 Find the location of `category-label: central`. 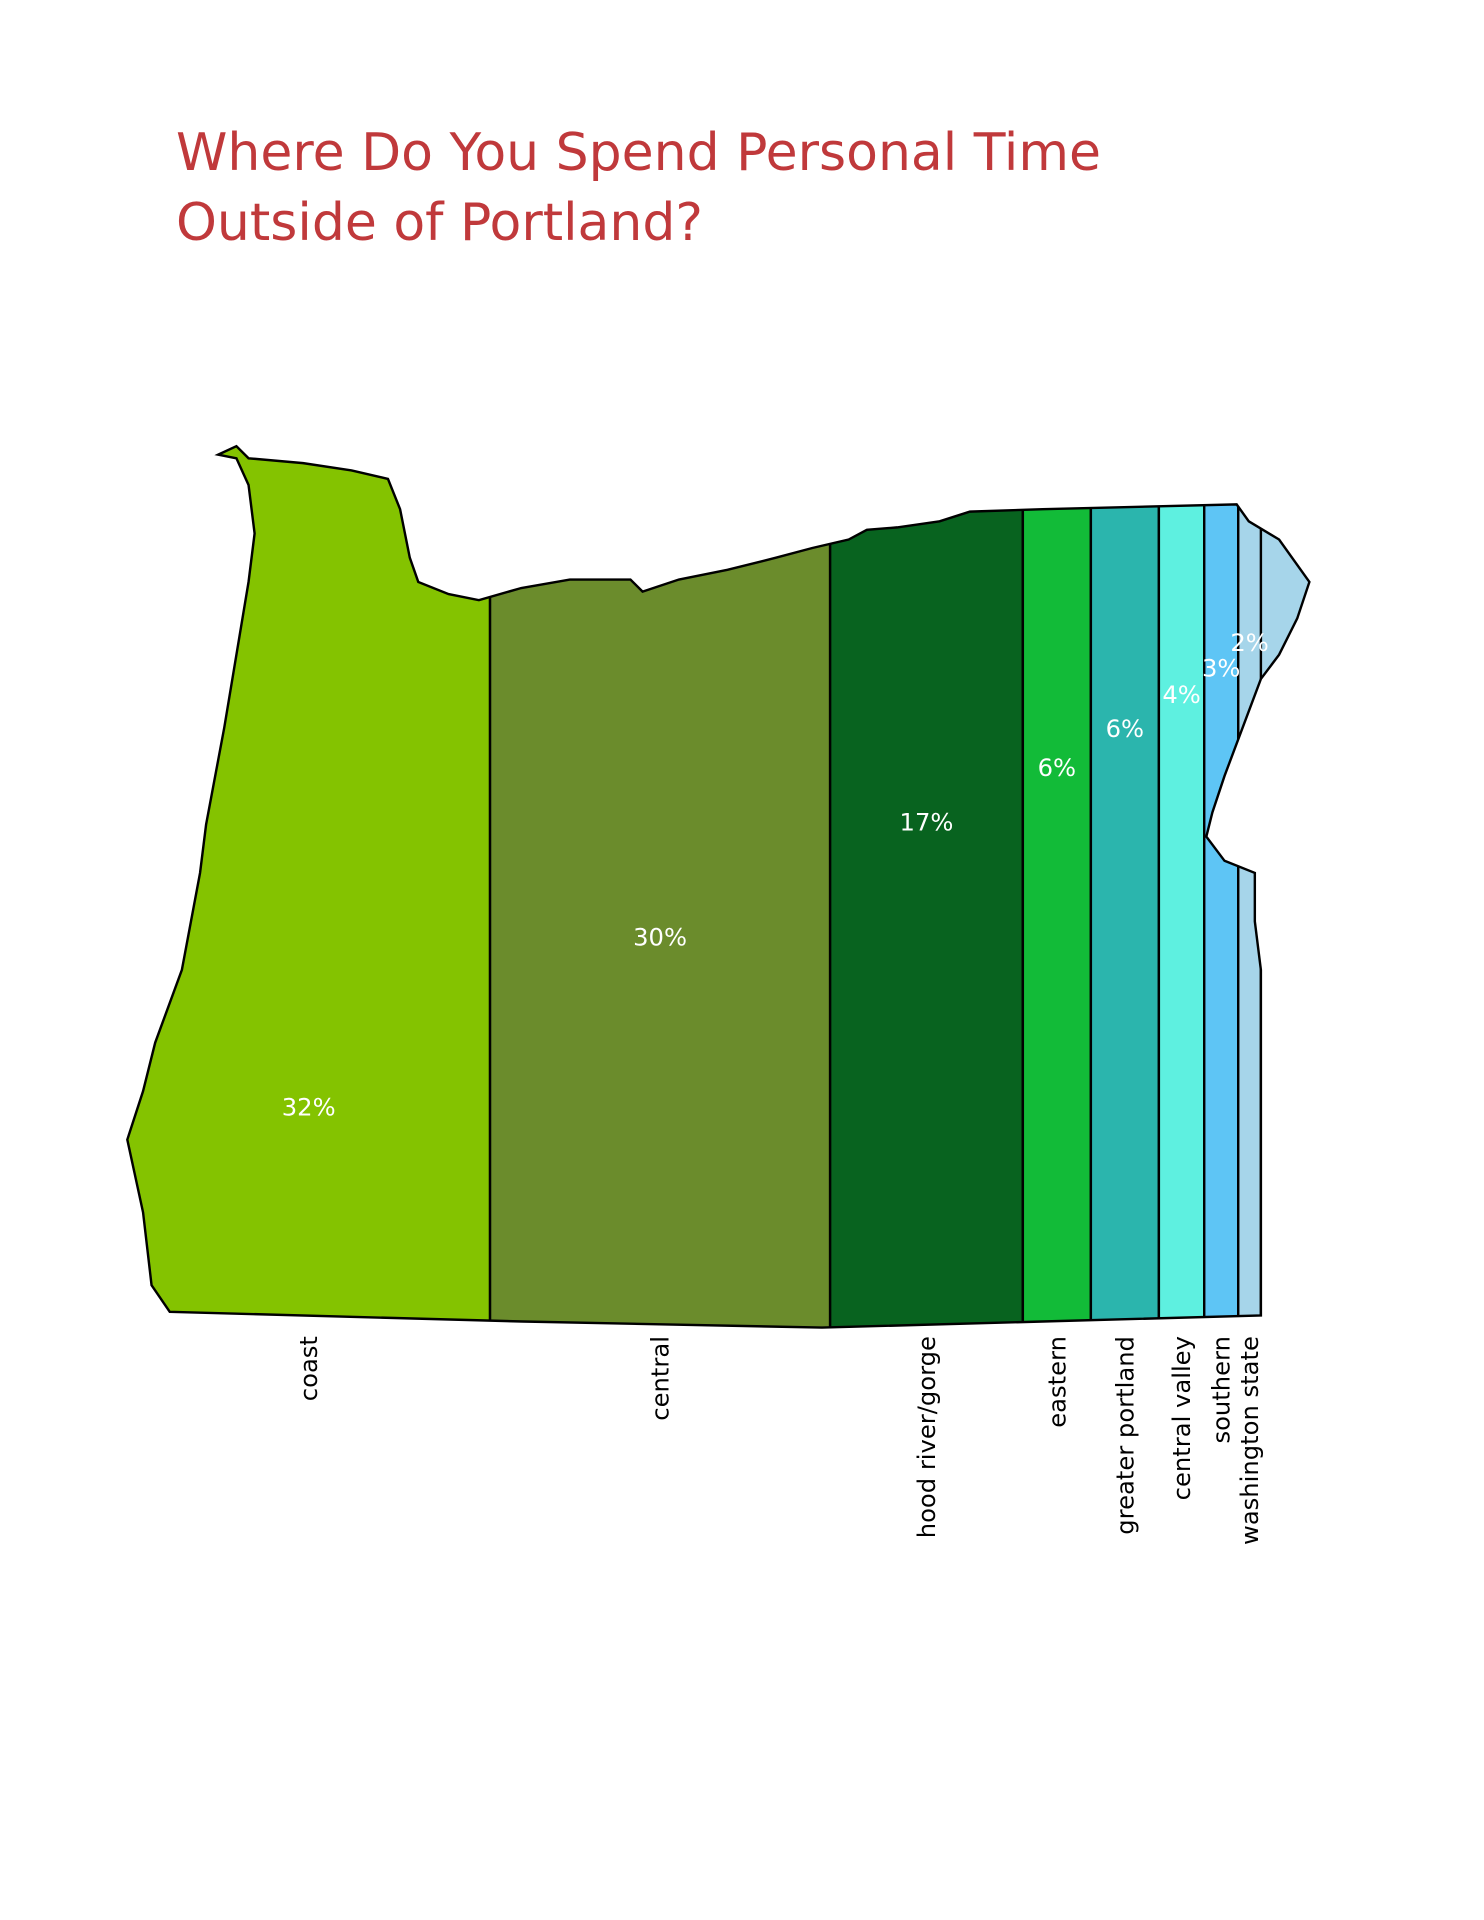

category-label: central is located at coordinates (660, 1378).